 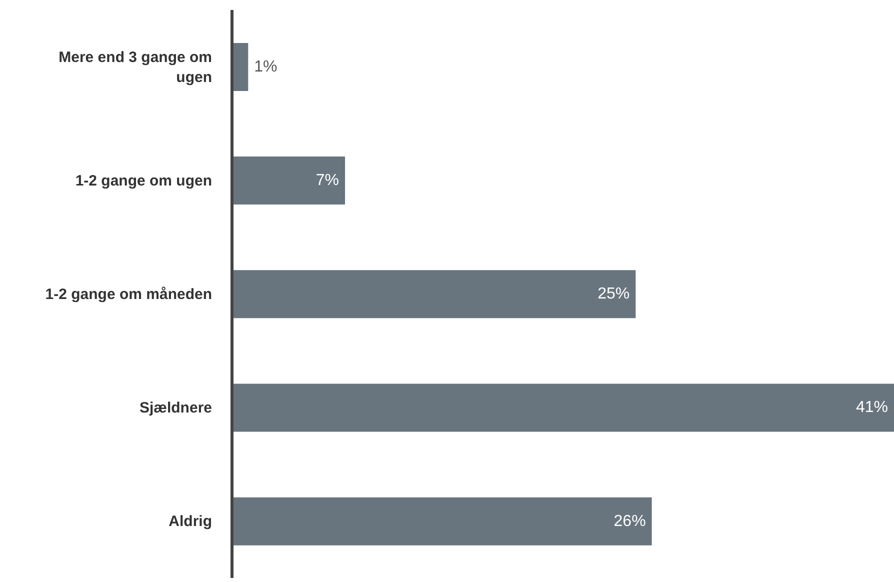 What do you see at coordinates (143, 180) in the screenshot?
I see `y-tick-label: 1-2 gange om ugen` at bounding box center [143, 180].